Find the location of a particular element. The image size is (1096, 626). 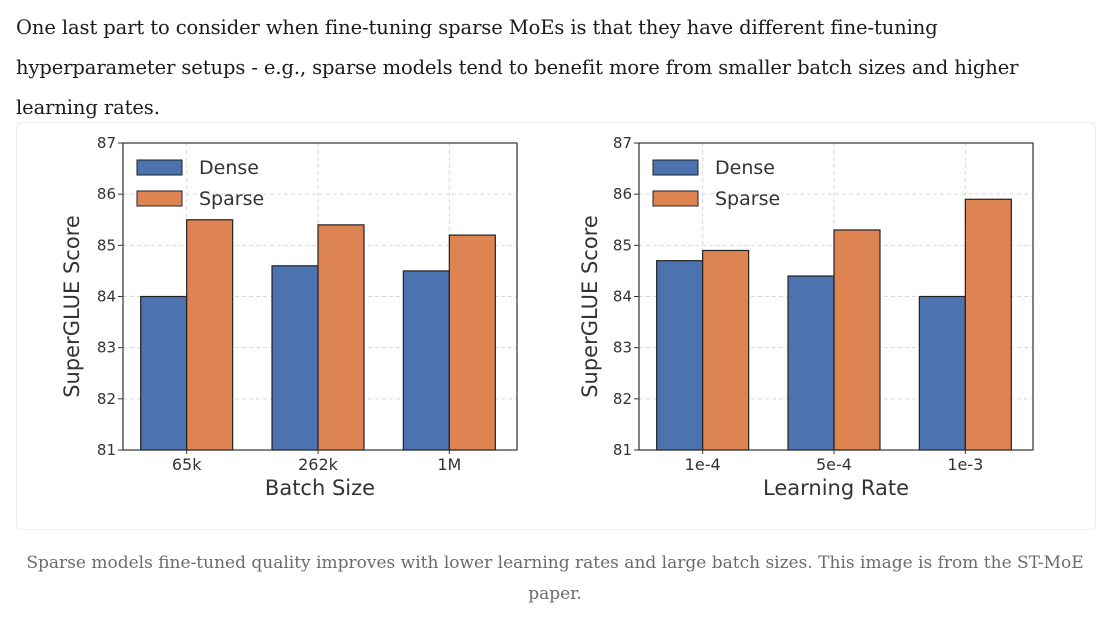

x-tick-label: 1e-4 is located at coordinates (703, 464).